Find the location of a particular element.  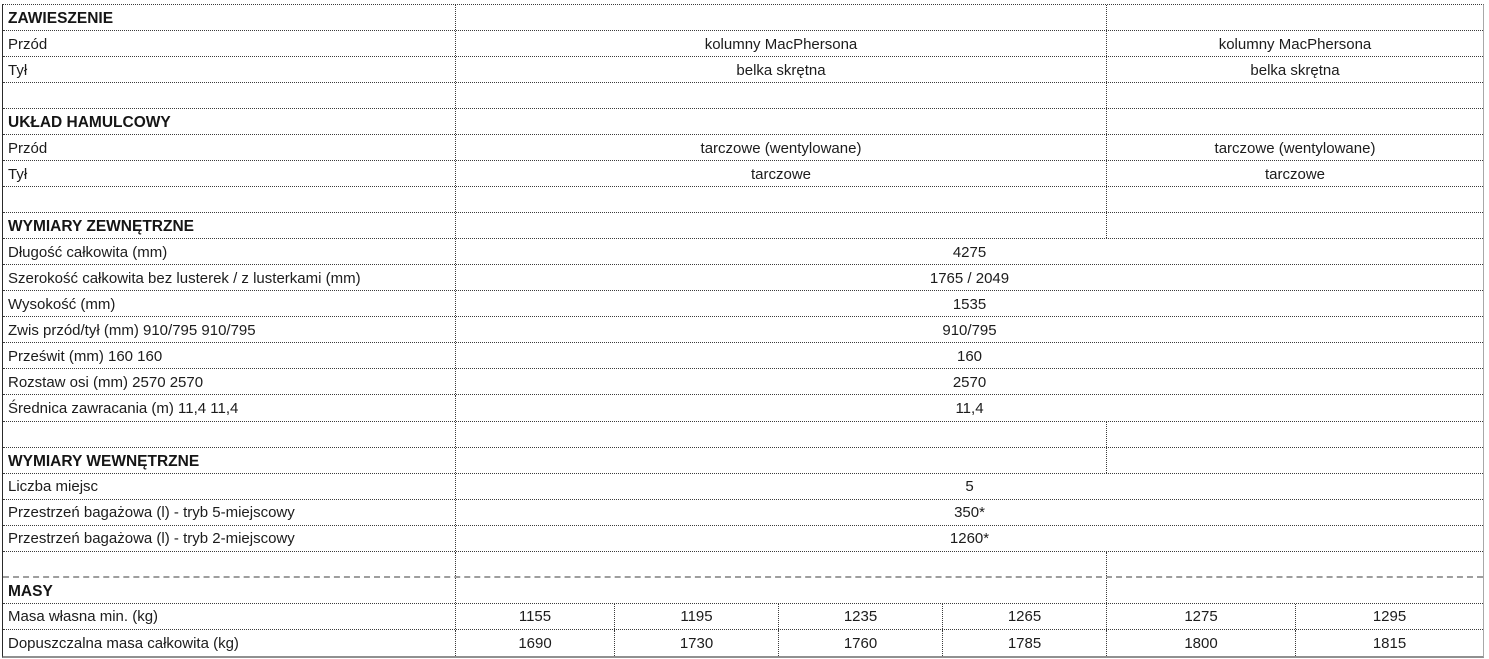

mass-value: 1760 is located at coordinates (861, 642).